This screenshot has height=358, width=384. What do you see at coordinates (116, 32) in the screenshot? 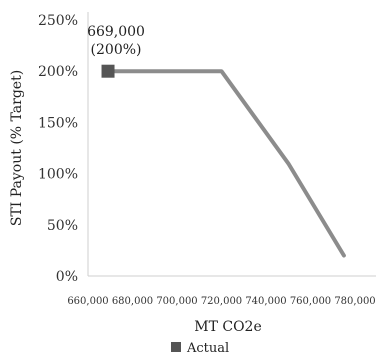
I see `actual-value-label: 669,000` at bounding box center [116, 32].